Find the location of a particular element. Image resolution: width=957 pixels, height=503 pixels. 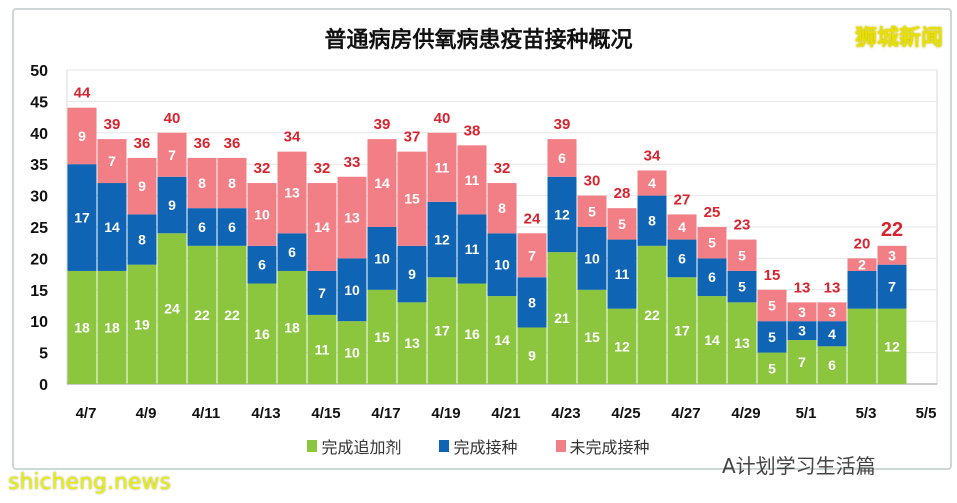

total-label: 39 is located at coordinates (112, 124).